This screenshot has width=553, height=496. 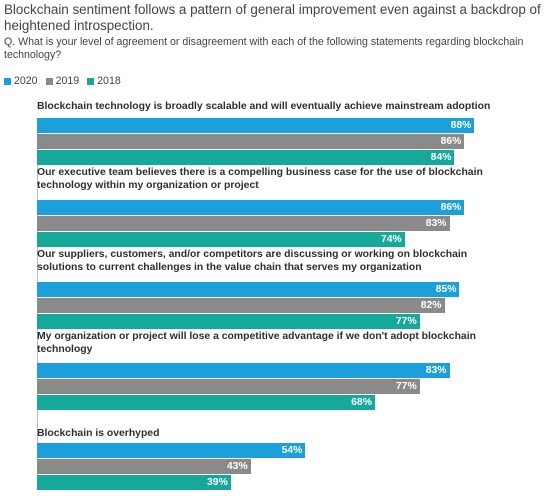 I want to click on data-label-2020-2: 86%, so click(x=451, y=207).